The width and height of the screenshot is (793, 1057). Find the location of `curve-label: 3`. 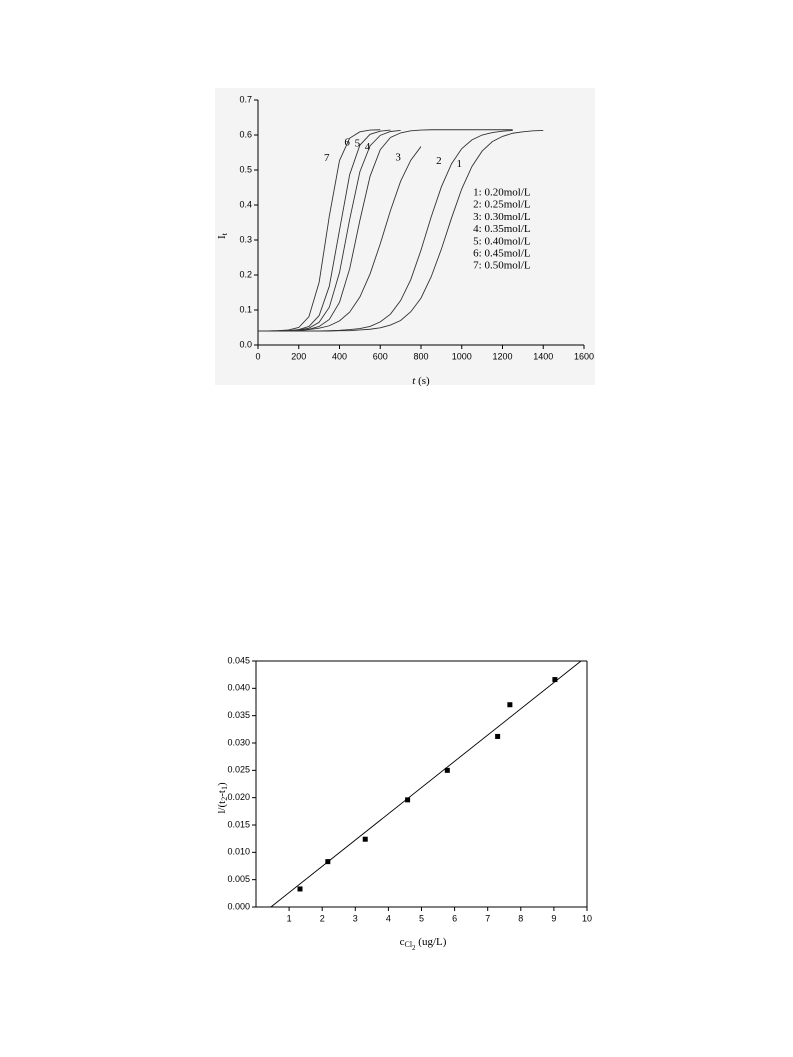

curve-label: 3 is located at coordinates (398, 158).